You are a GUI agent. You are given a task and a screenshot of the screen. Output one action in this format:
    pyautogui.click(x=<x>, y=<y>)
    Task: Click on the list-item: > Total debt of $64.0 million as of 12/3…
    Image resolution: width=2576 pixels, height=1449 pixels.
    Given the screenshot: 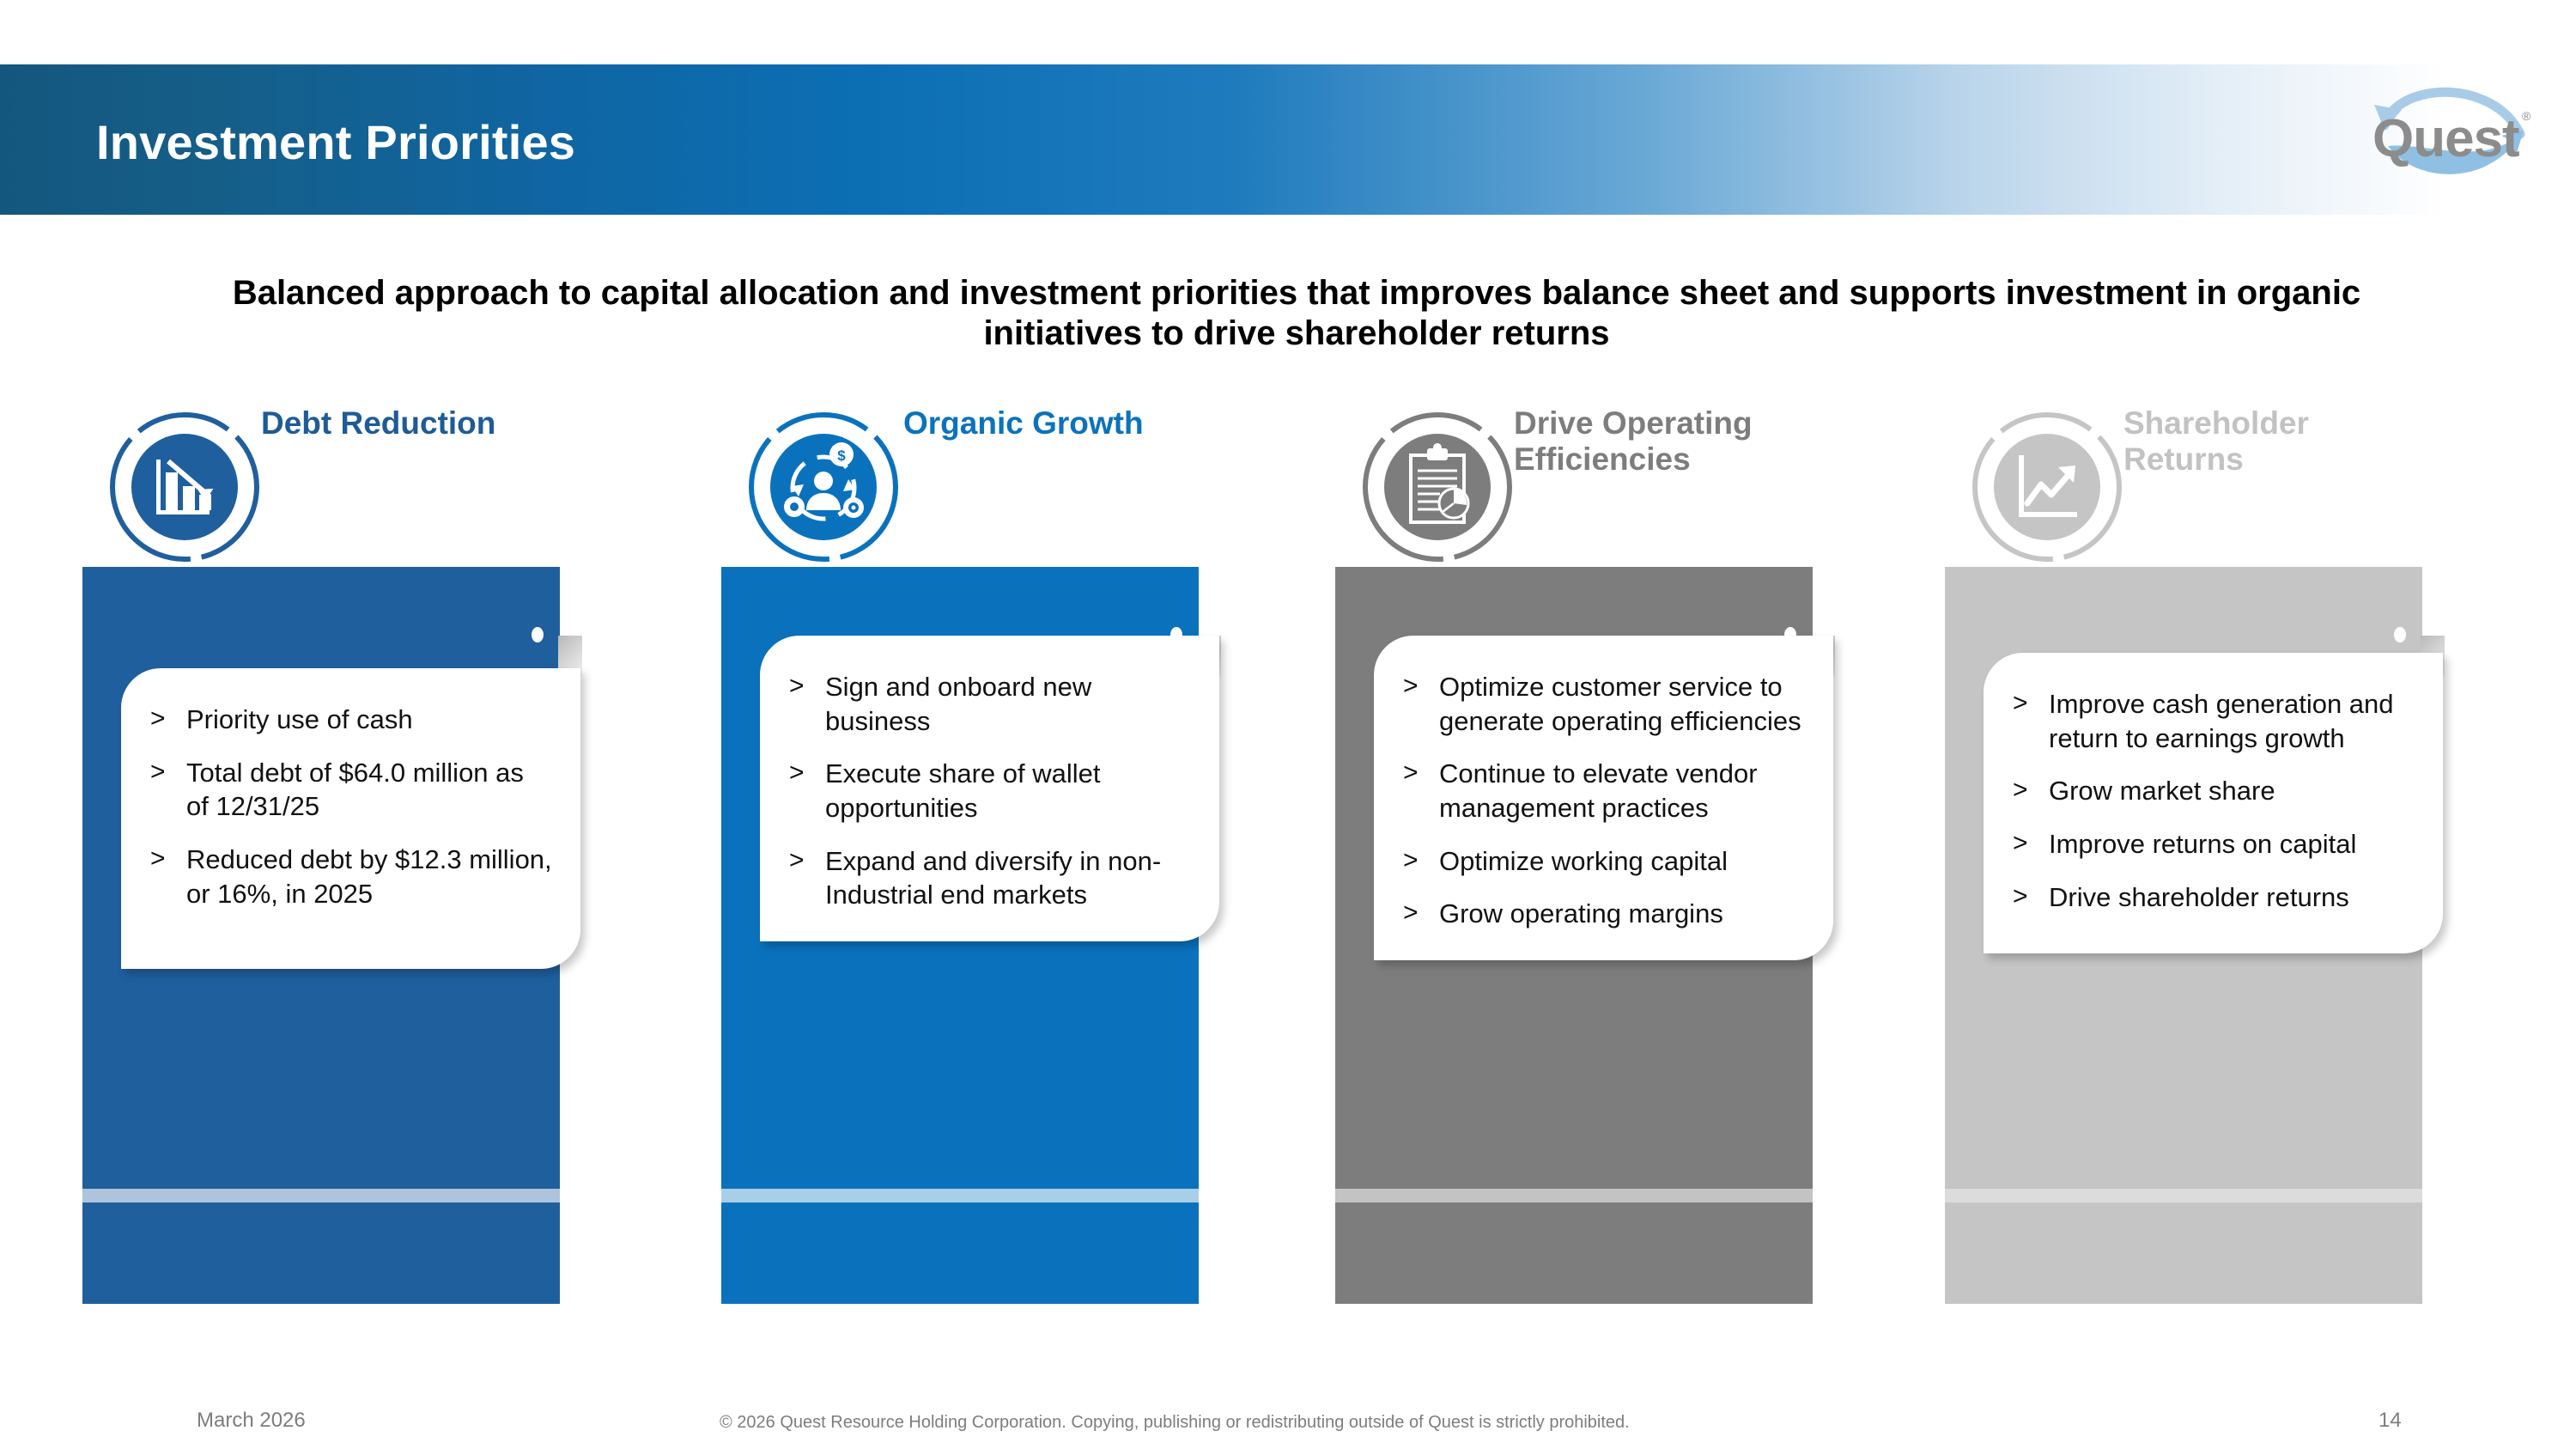 What is the action you would take?
    pyautogui.click(x=351, y=790)
    